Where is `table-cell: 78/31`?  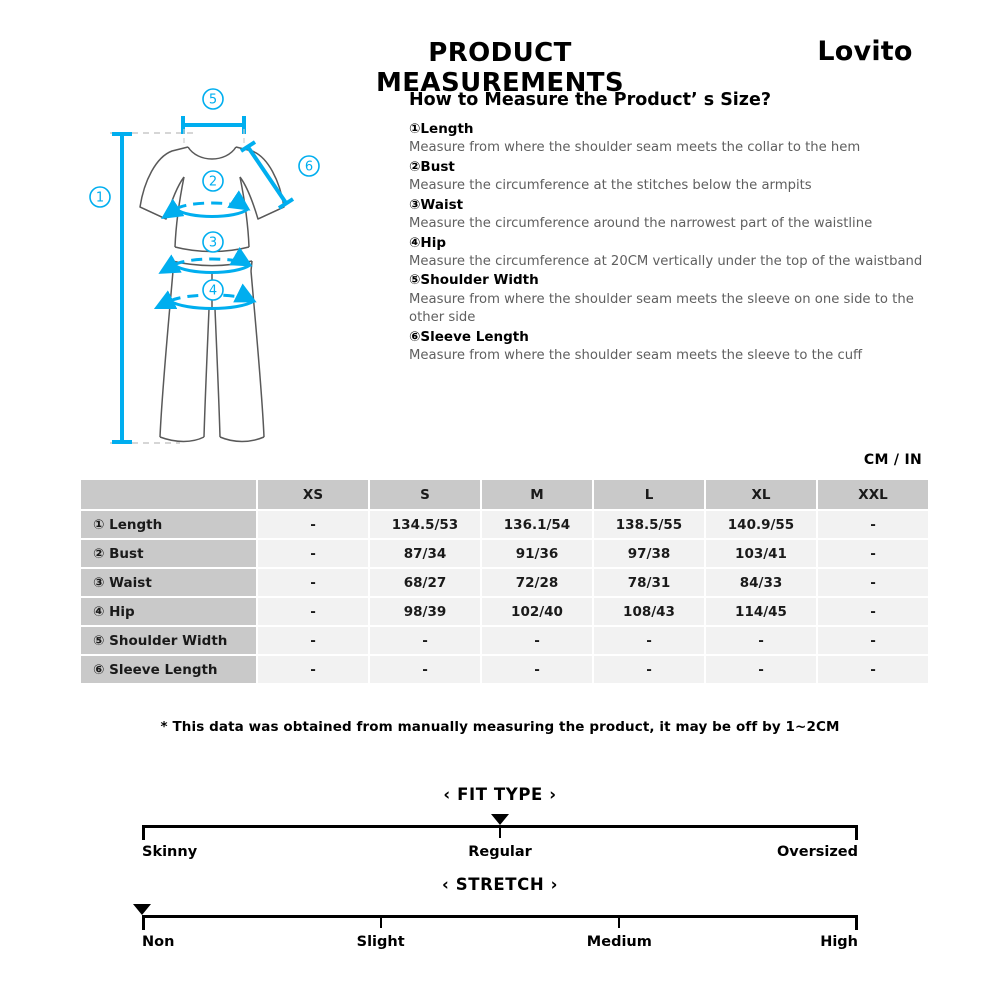
table-cell: 78/31 is located at coordinates (649, 582).